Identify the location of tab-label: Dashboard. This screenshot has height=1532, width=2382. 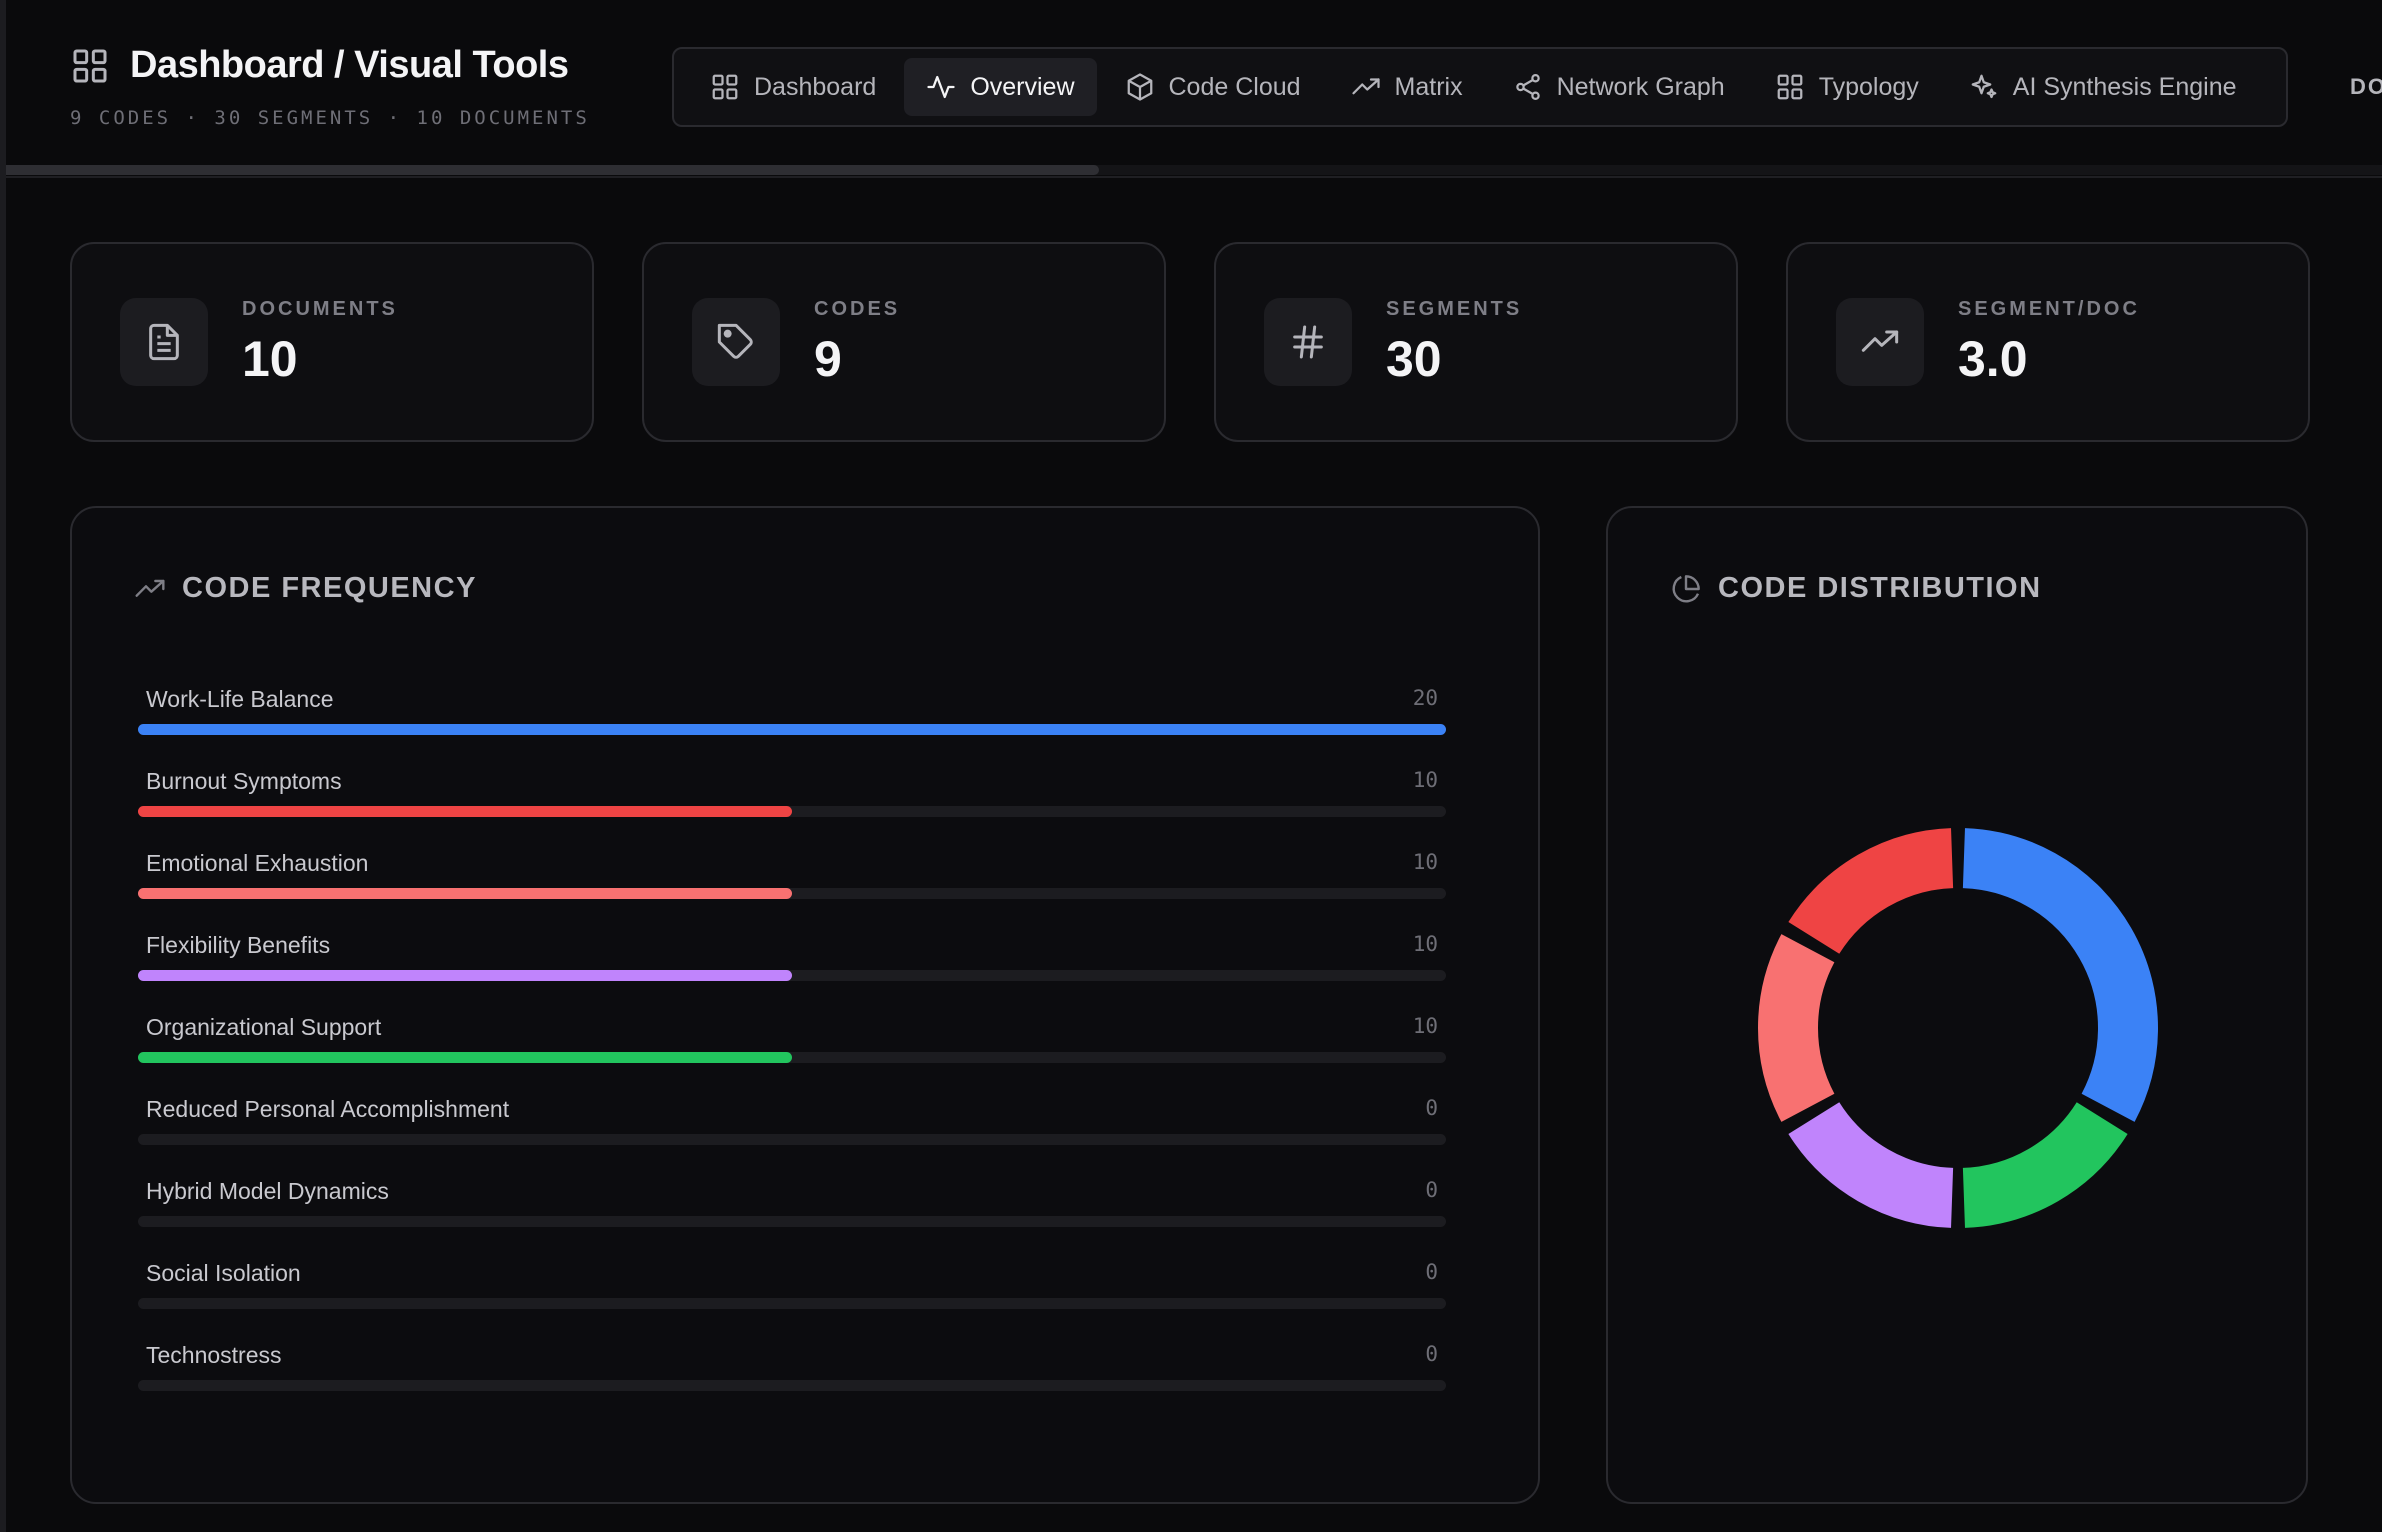
(815, 86).